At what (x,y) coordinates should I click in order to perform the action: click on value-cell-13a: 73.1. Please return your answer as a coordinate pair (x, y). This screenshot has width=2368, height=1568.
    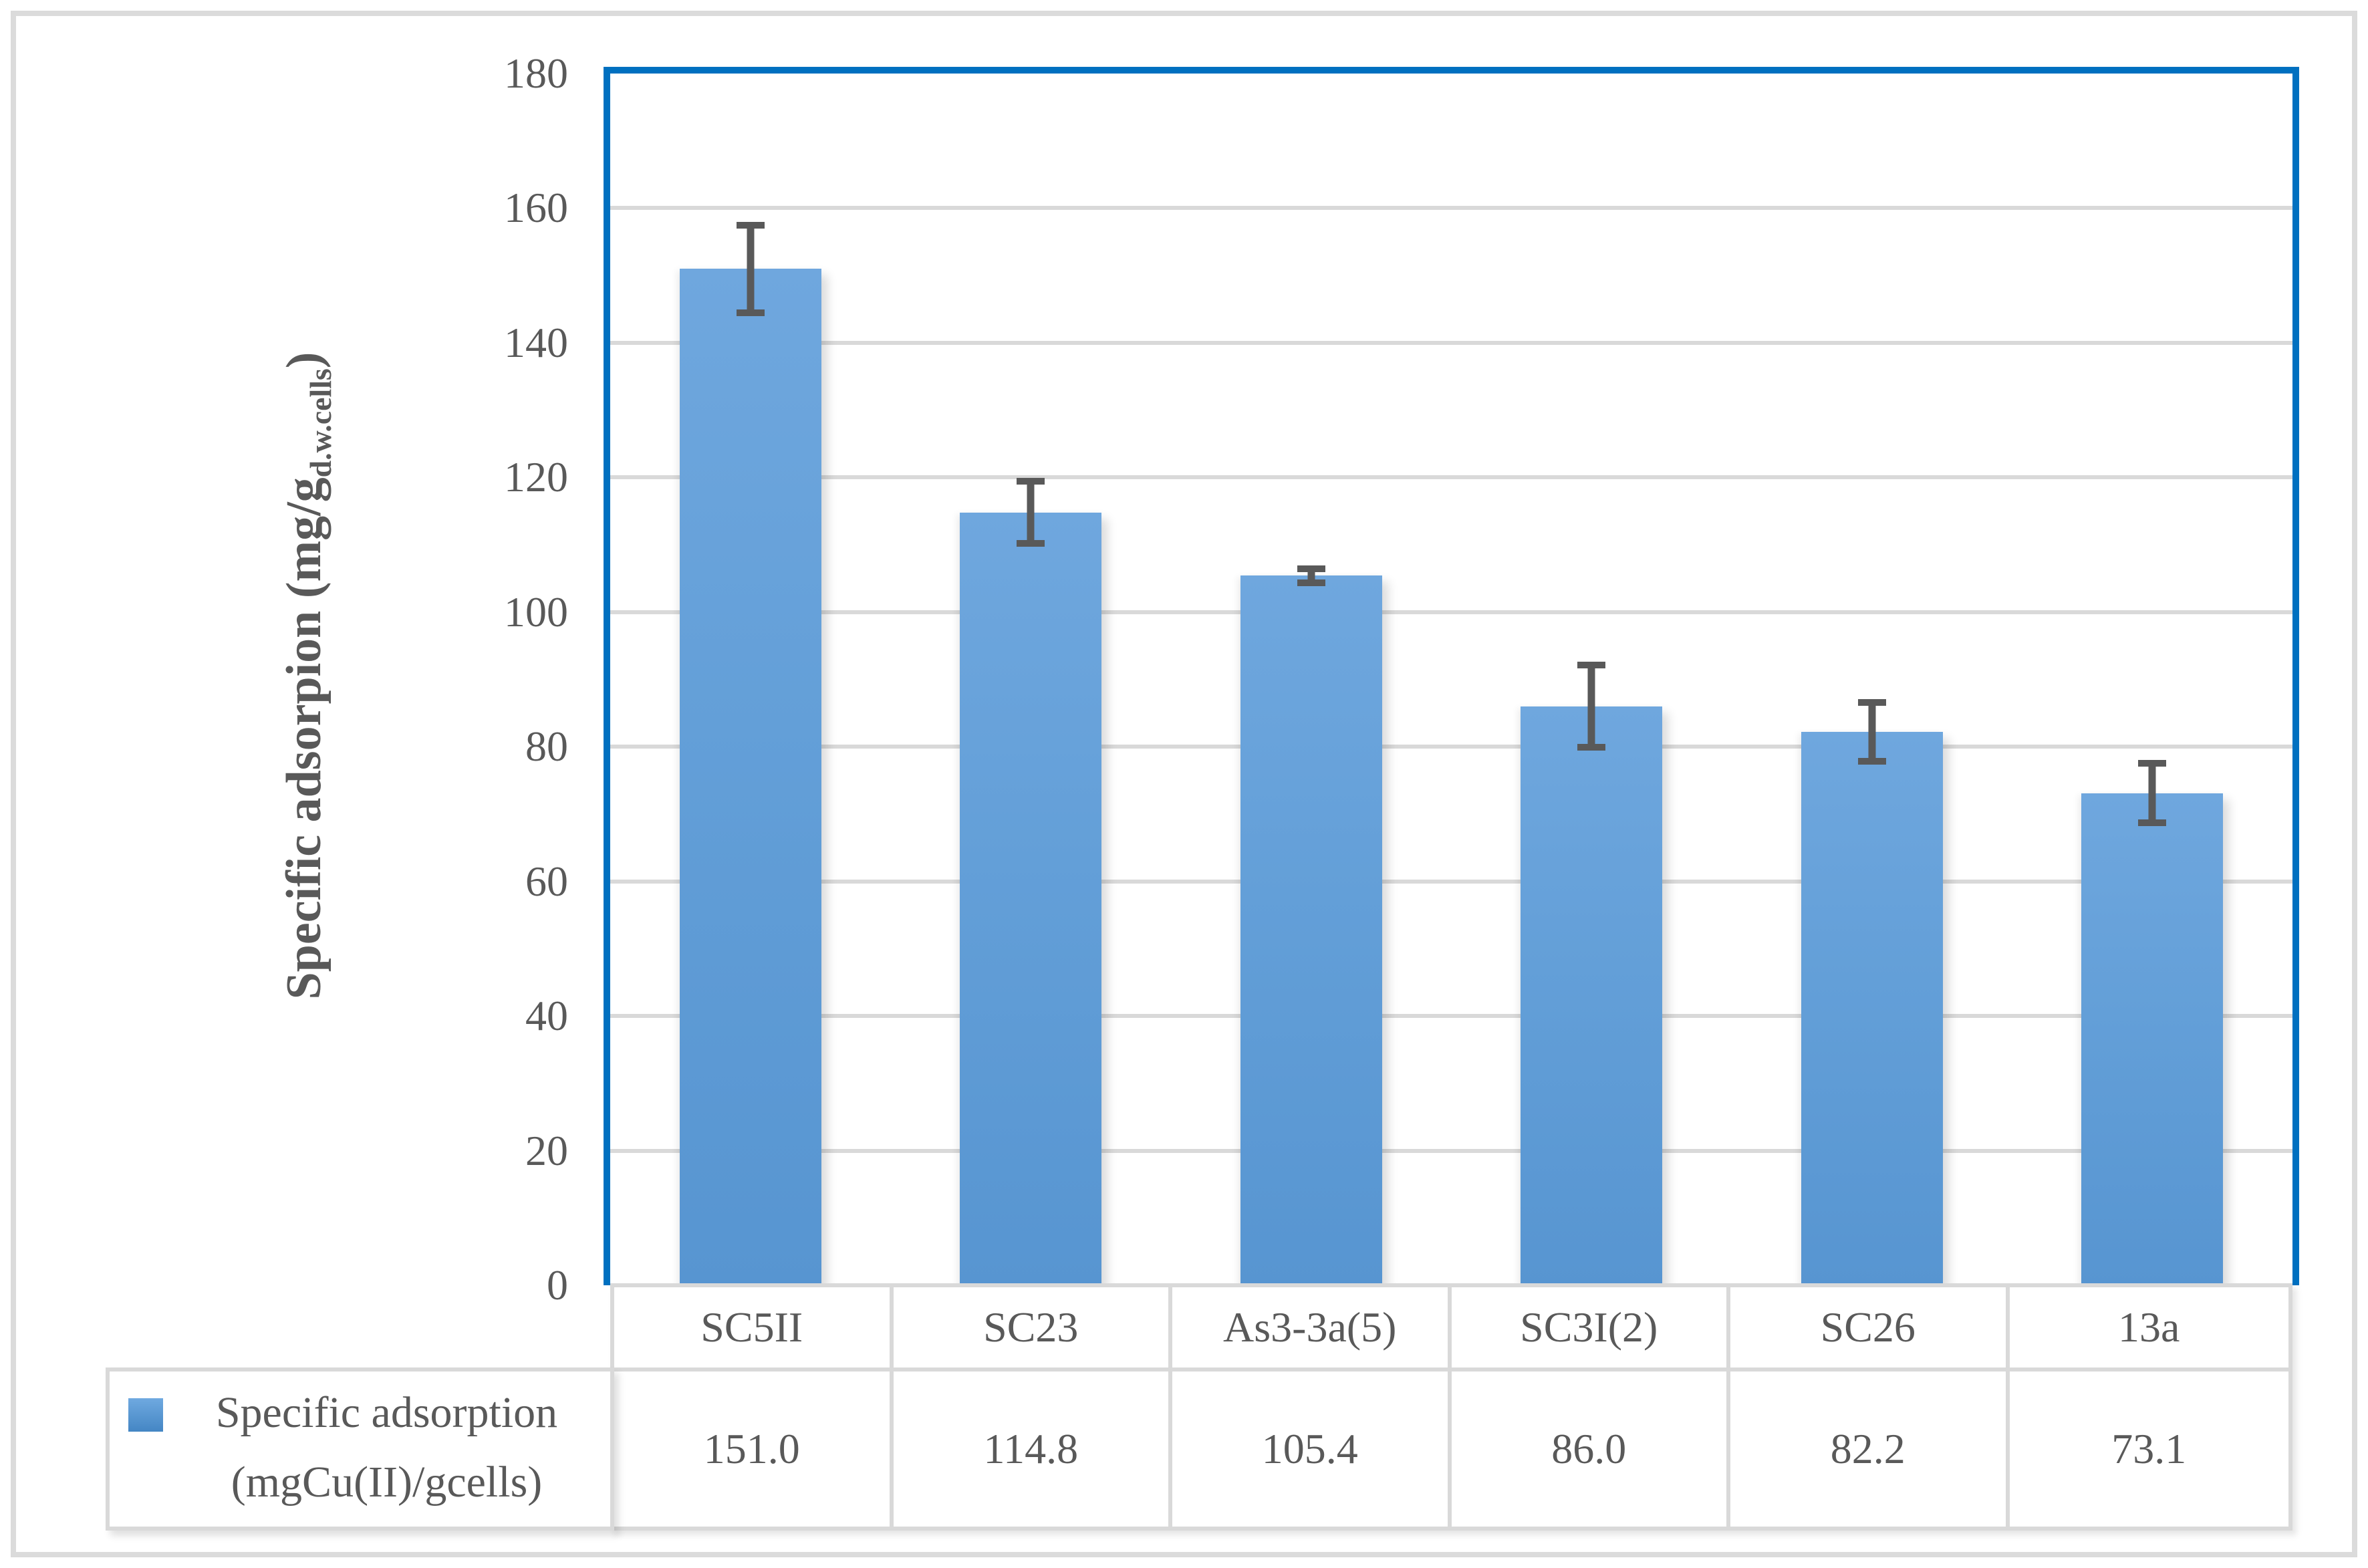
    Looking at the image, I should click on (2148, 1449).